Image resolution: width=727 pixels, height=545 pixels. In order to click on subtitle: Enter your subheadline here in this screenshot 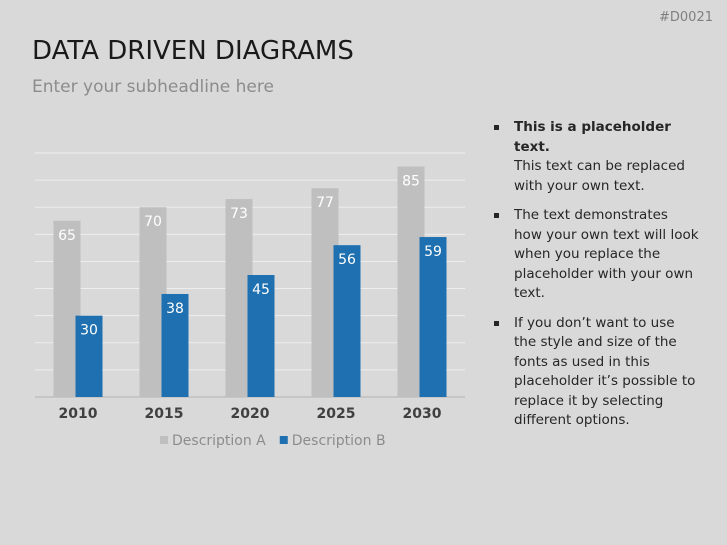, I will do `click(153, 87)`.